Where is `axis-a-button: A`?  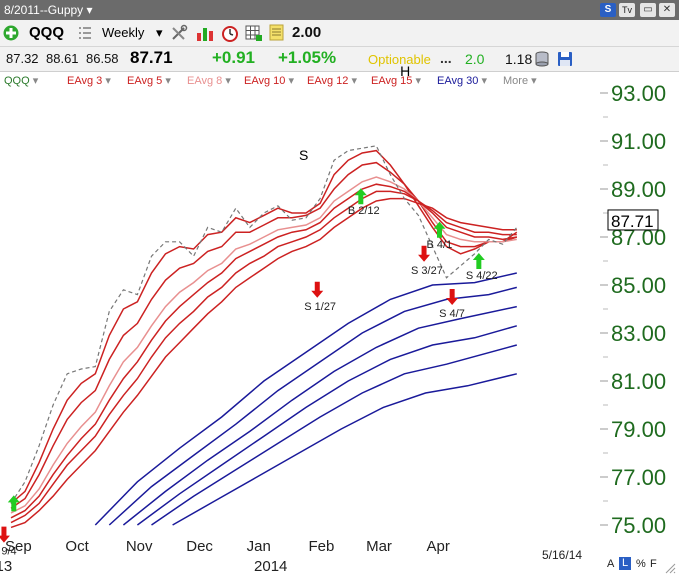
axis-a-button: A is located at coordinates (611, 564).